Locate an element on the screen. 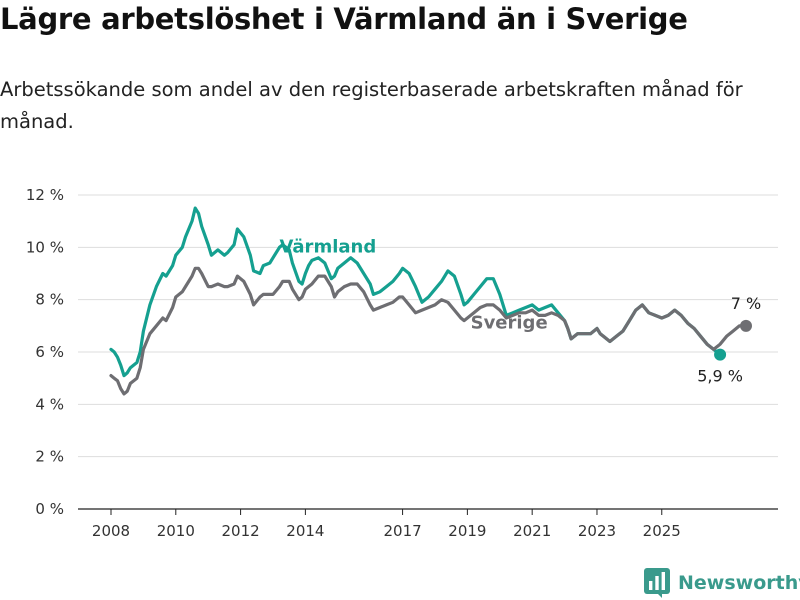  x-tick-label: 2012 is located at coordinates (240, 531).